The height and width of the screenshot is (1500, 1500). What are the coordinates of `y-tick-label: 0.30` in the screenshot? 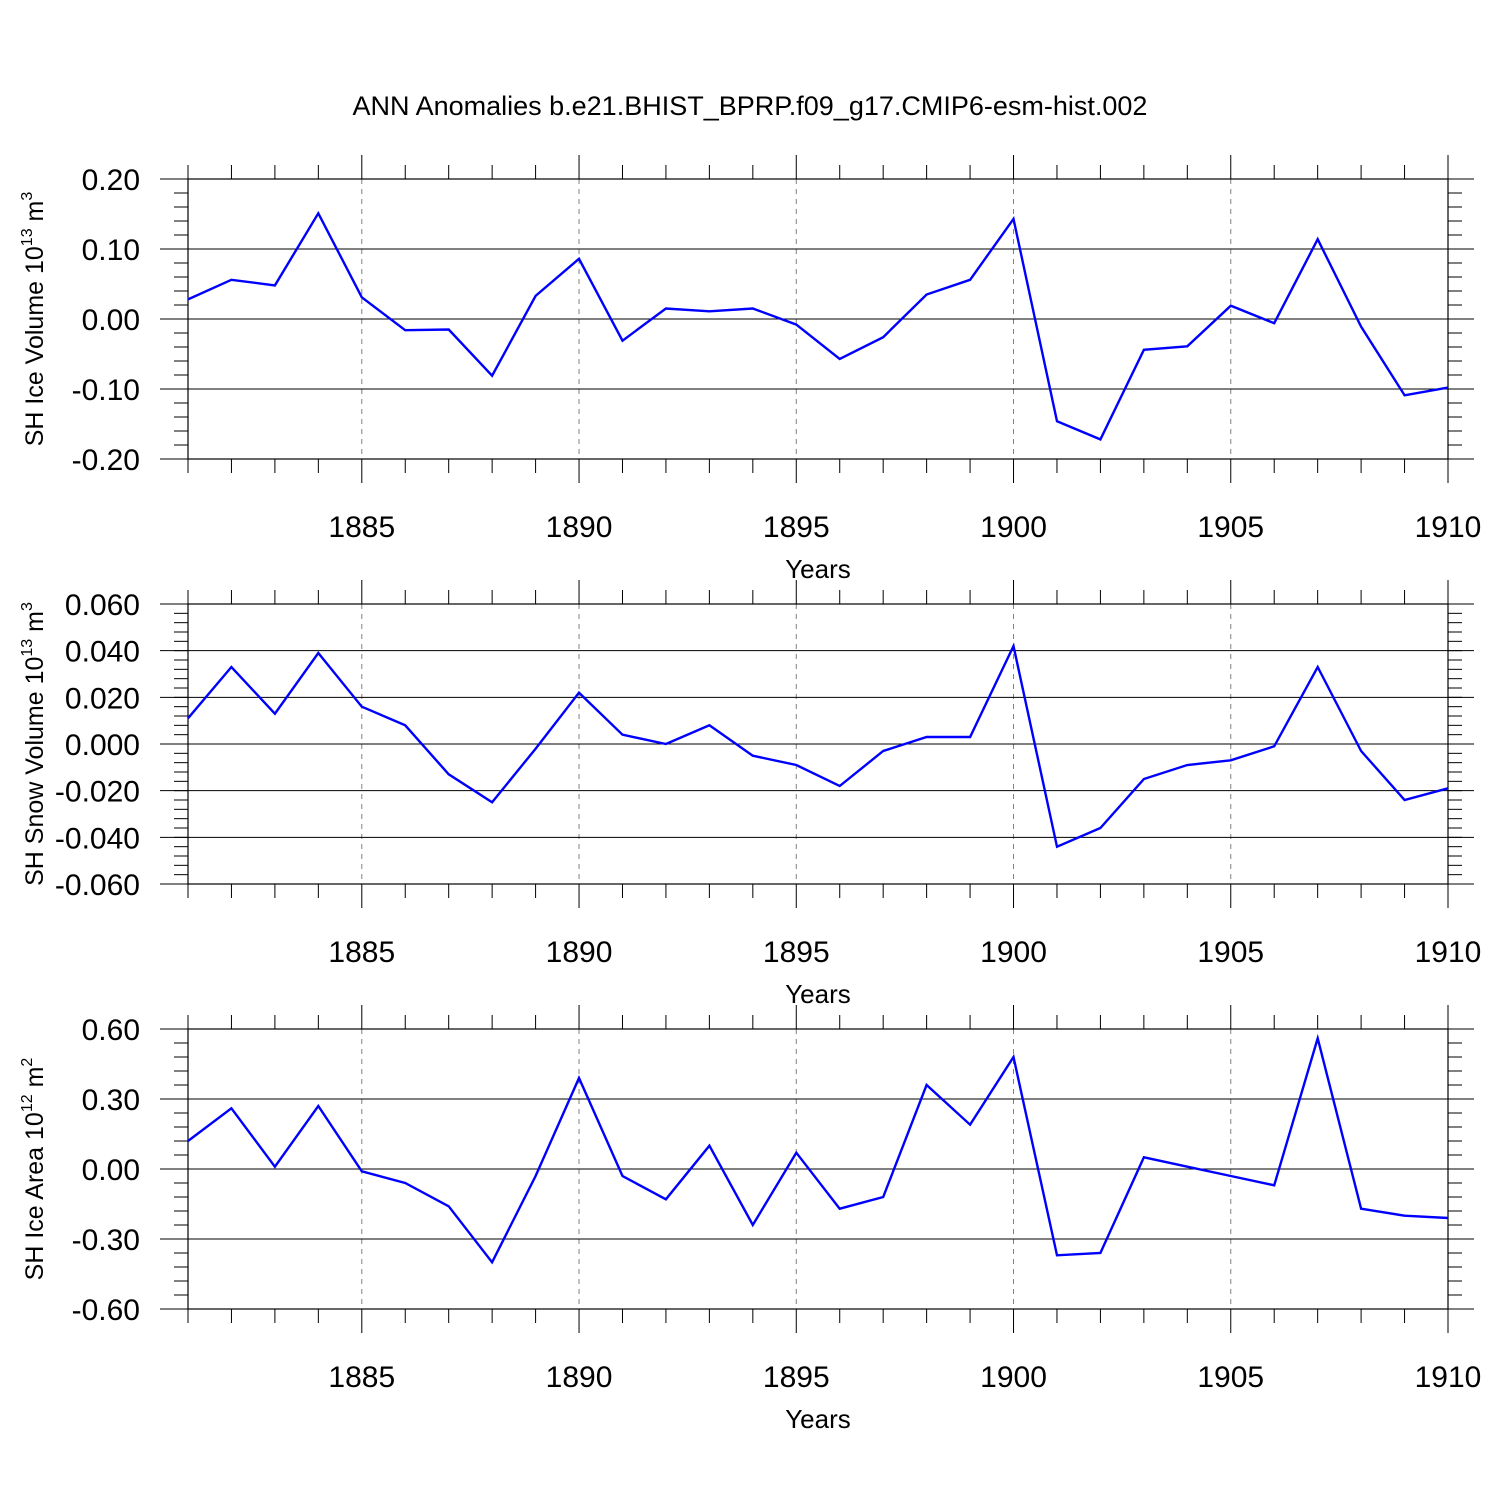 It's located at (111, 1100).